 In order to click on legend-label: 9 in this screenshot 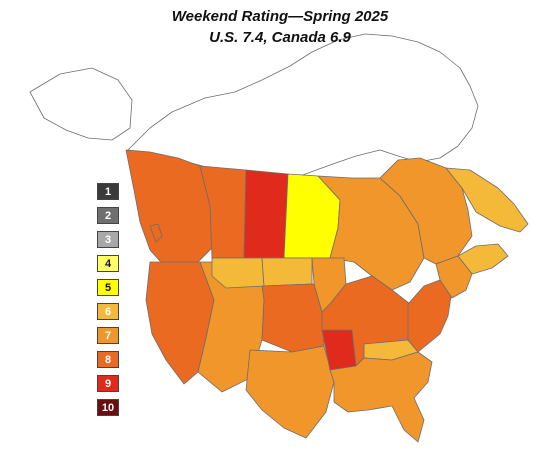, I will do `click(108, 383)`.